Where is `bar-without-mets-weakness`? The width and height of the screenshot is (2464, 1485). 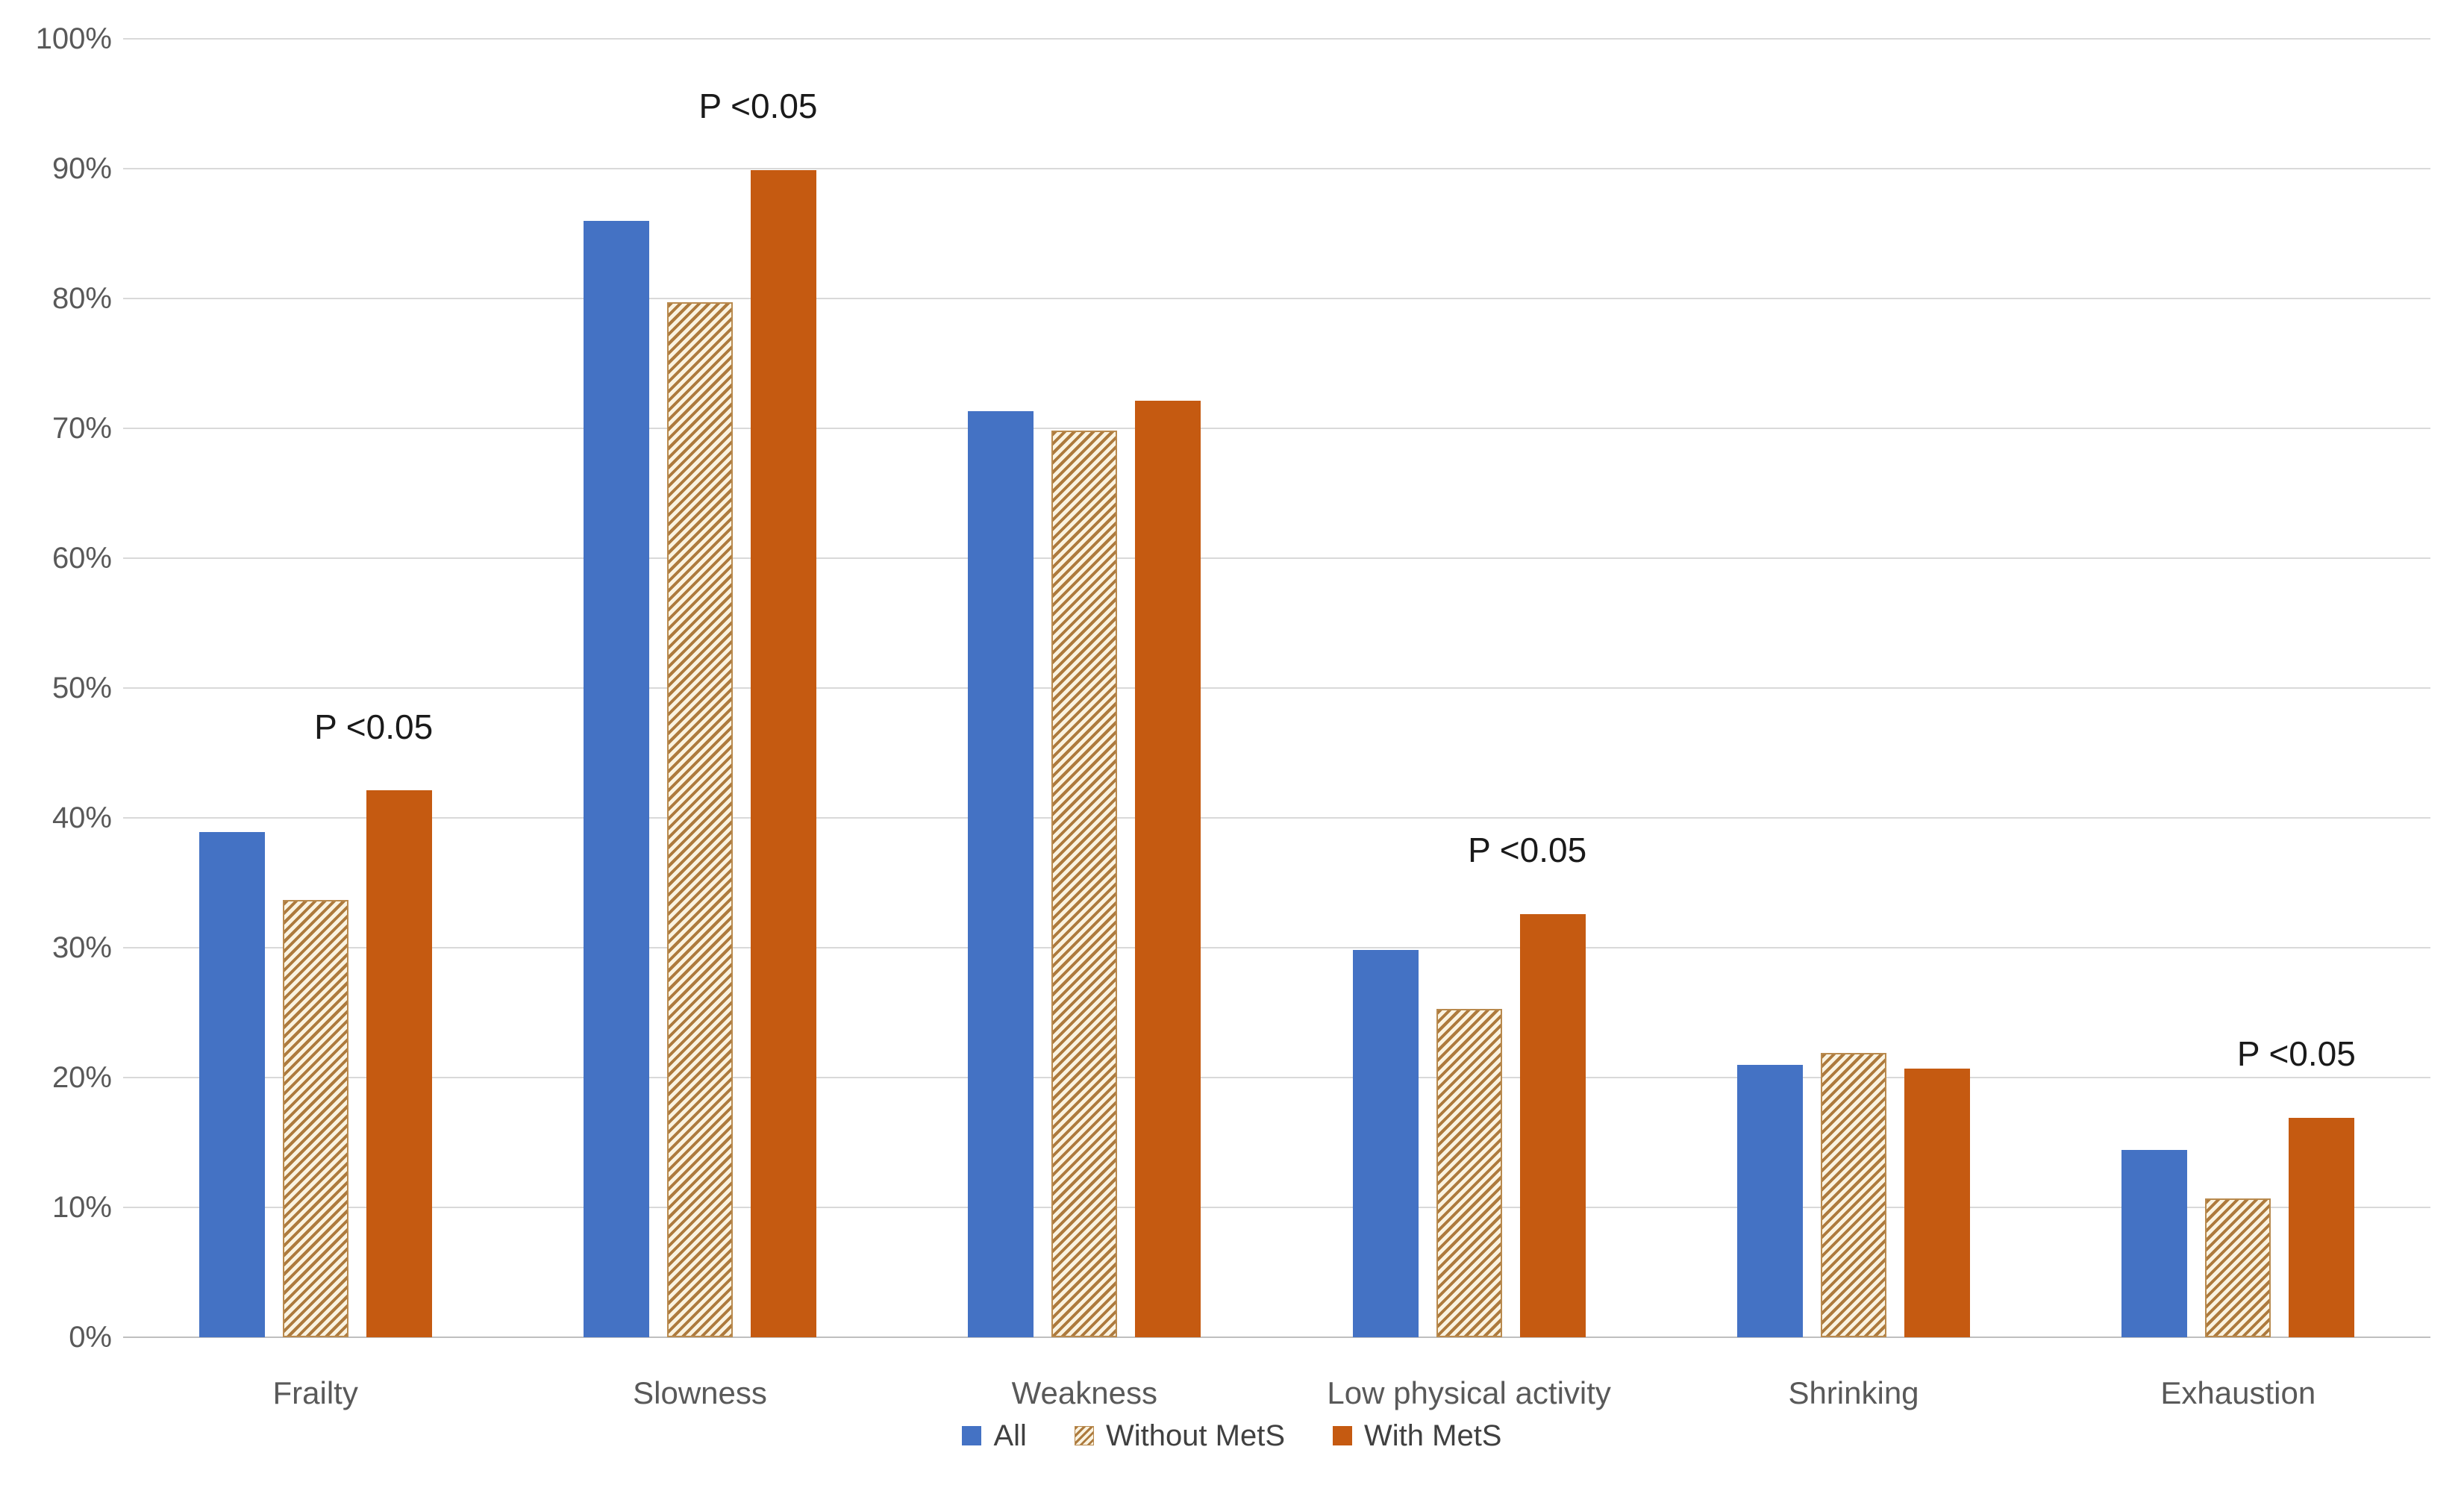
bar-without-mets-weakness is located at coordinates (1084, 884).